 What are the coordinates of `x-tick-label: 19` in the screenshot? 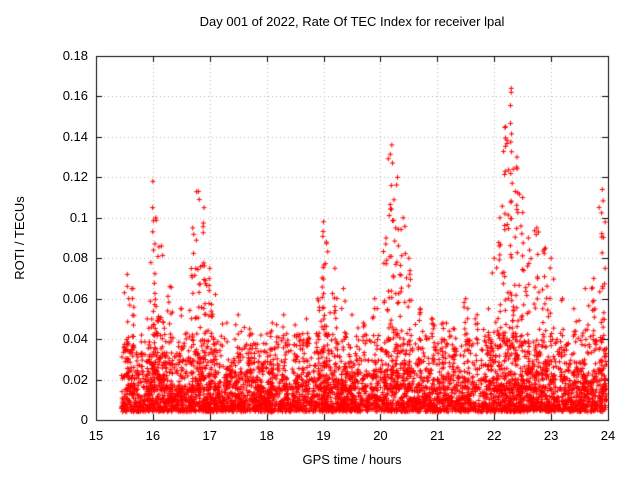 It's located at (323, 435).